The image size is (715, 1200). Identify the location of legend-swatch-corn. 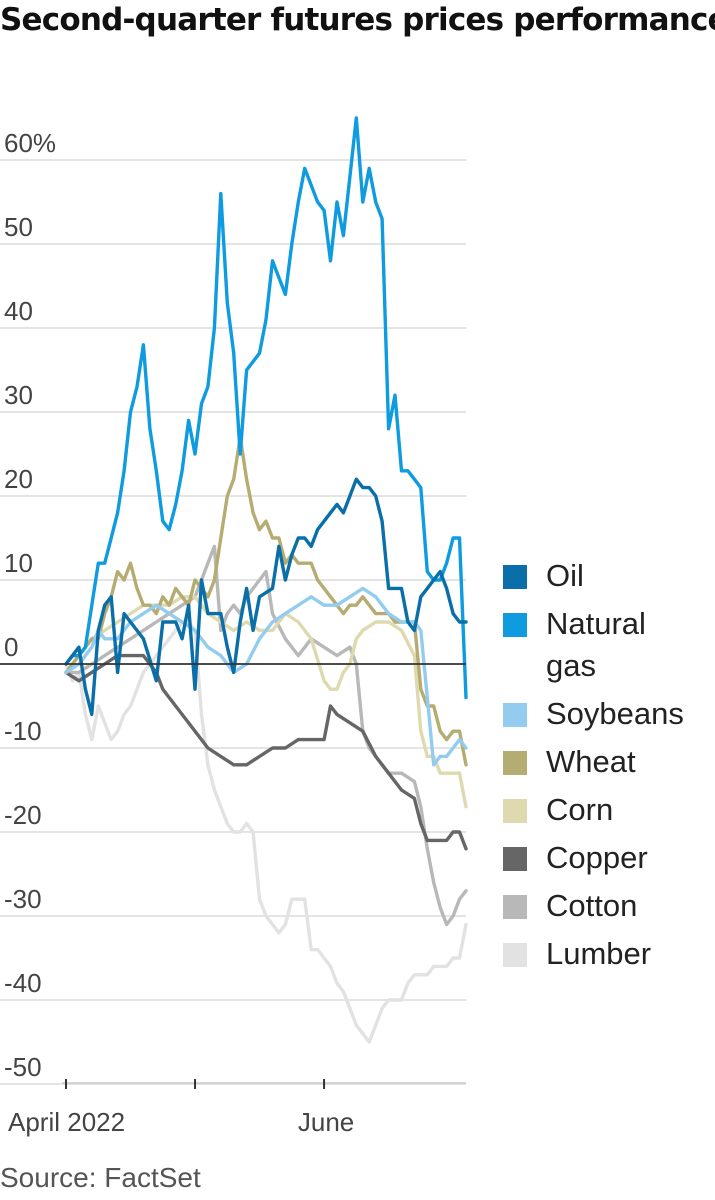
(515, 811).